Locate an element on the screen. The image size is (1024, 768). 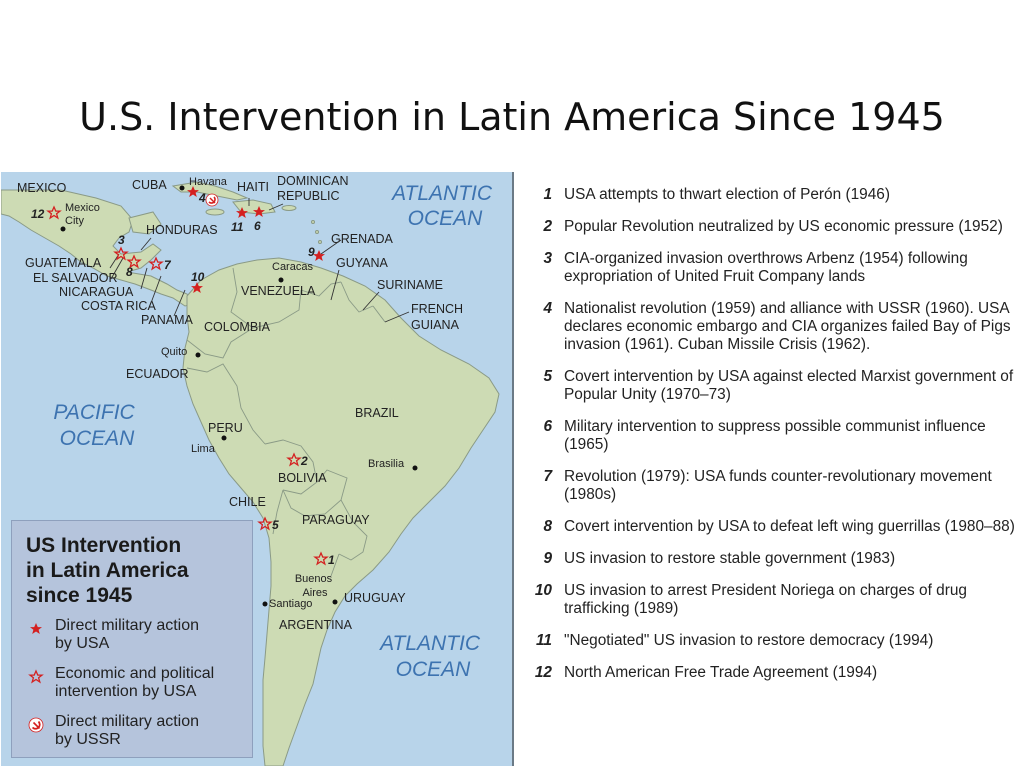
country-label-suriname: SURINAME is located at coordinates (410, 285).